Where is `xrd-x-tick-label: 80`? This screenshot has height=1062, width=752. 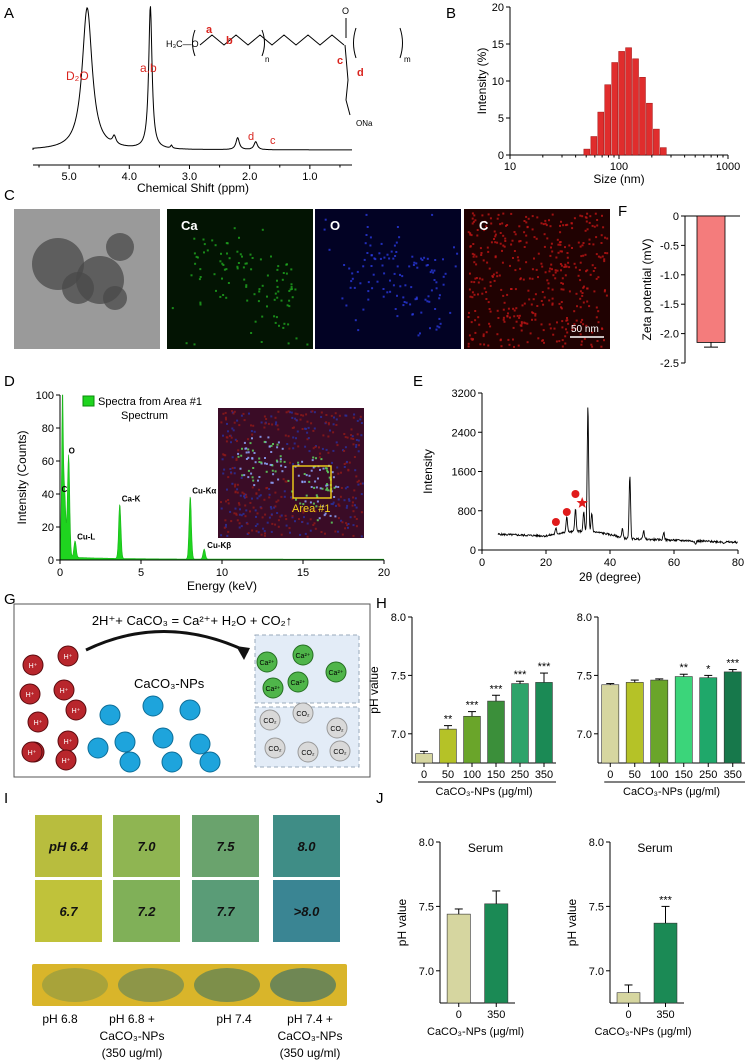
xrd-x-tick-label: 80 is located at coordinates (738, 563).